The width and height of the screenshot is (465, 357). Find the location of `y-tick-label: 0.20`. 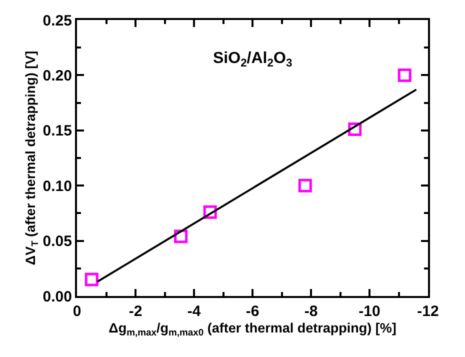

y-tick-label: 0.20 is located at coordinates (57, 75).